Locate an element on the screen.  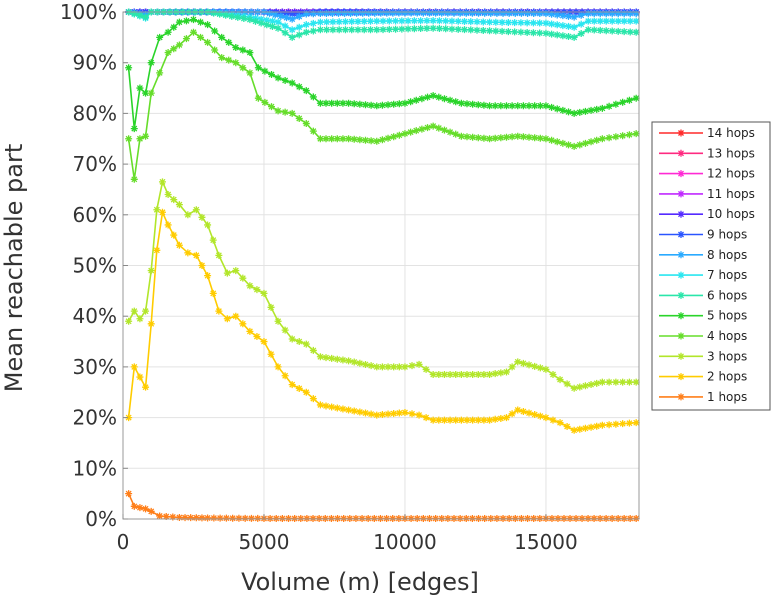
legend-item: 10 hops is located at coordinates (707, 214).